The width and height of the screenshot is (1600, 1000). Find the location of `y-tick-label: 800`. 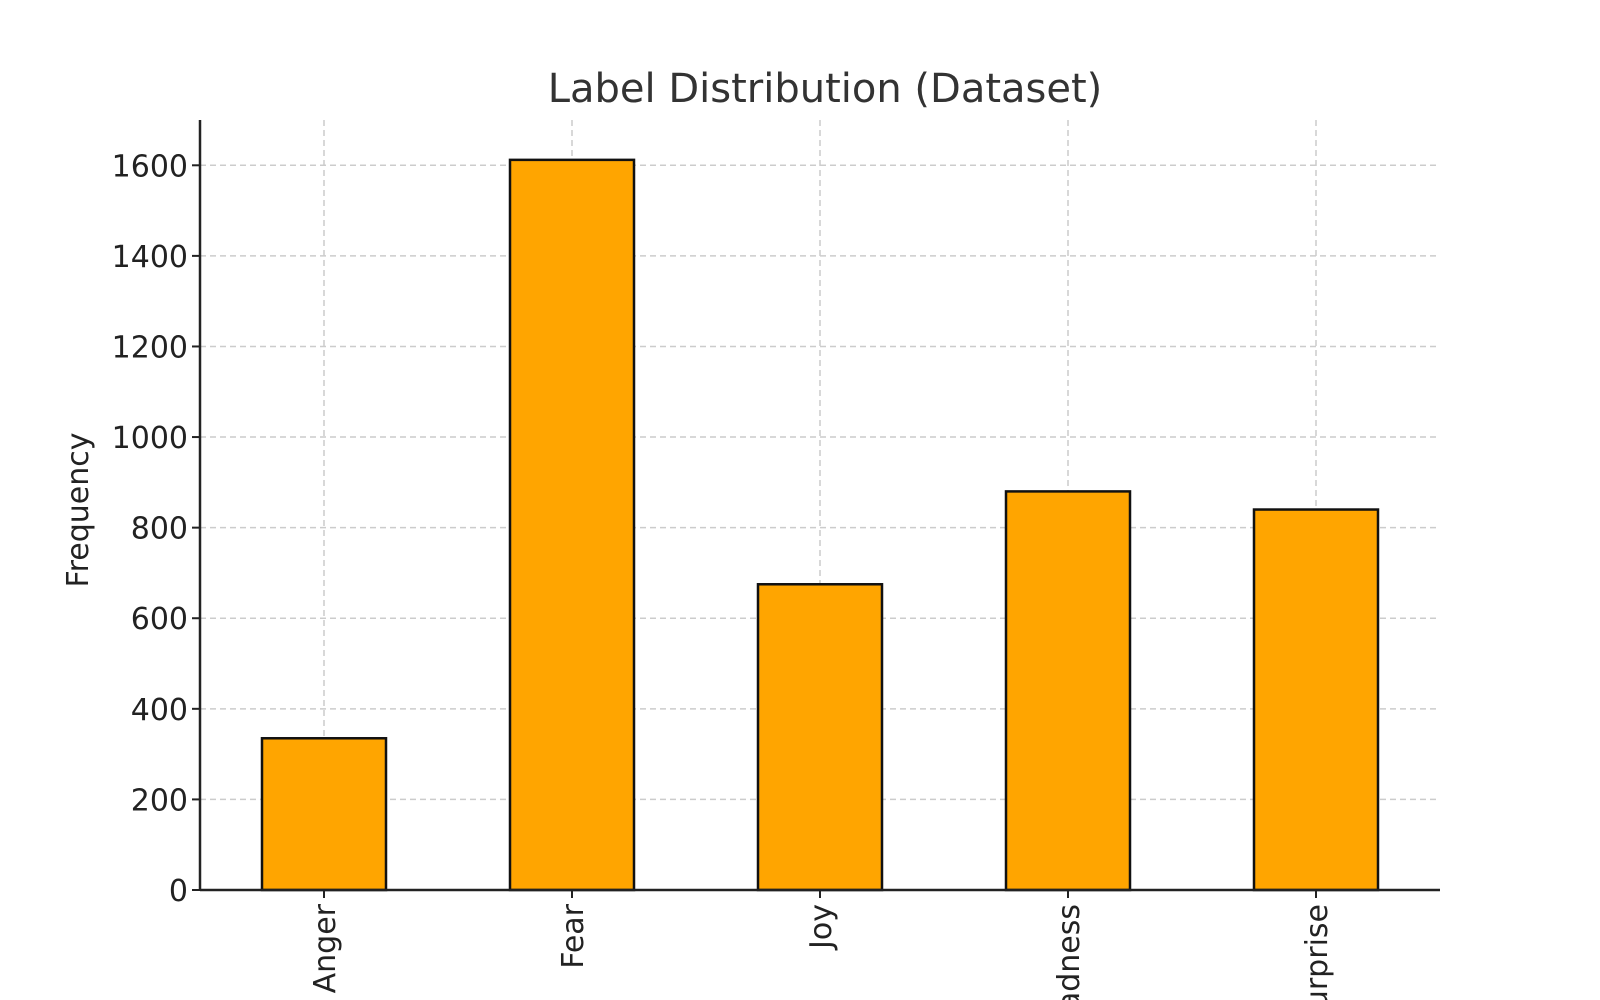

y-tick-label: 800 is located at coordinates (159, 529).